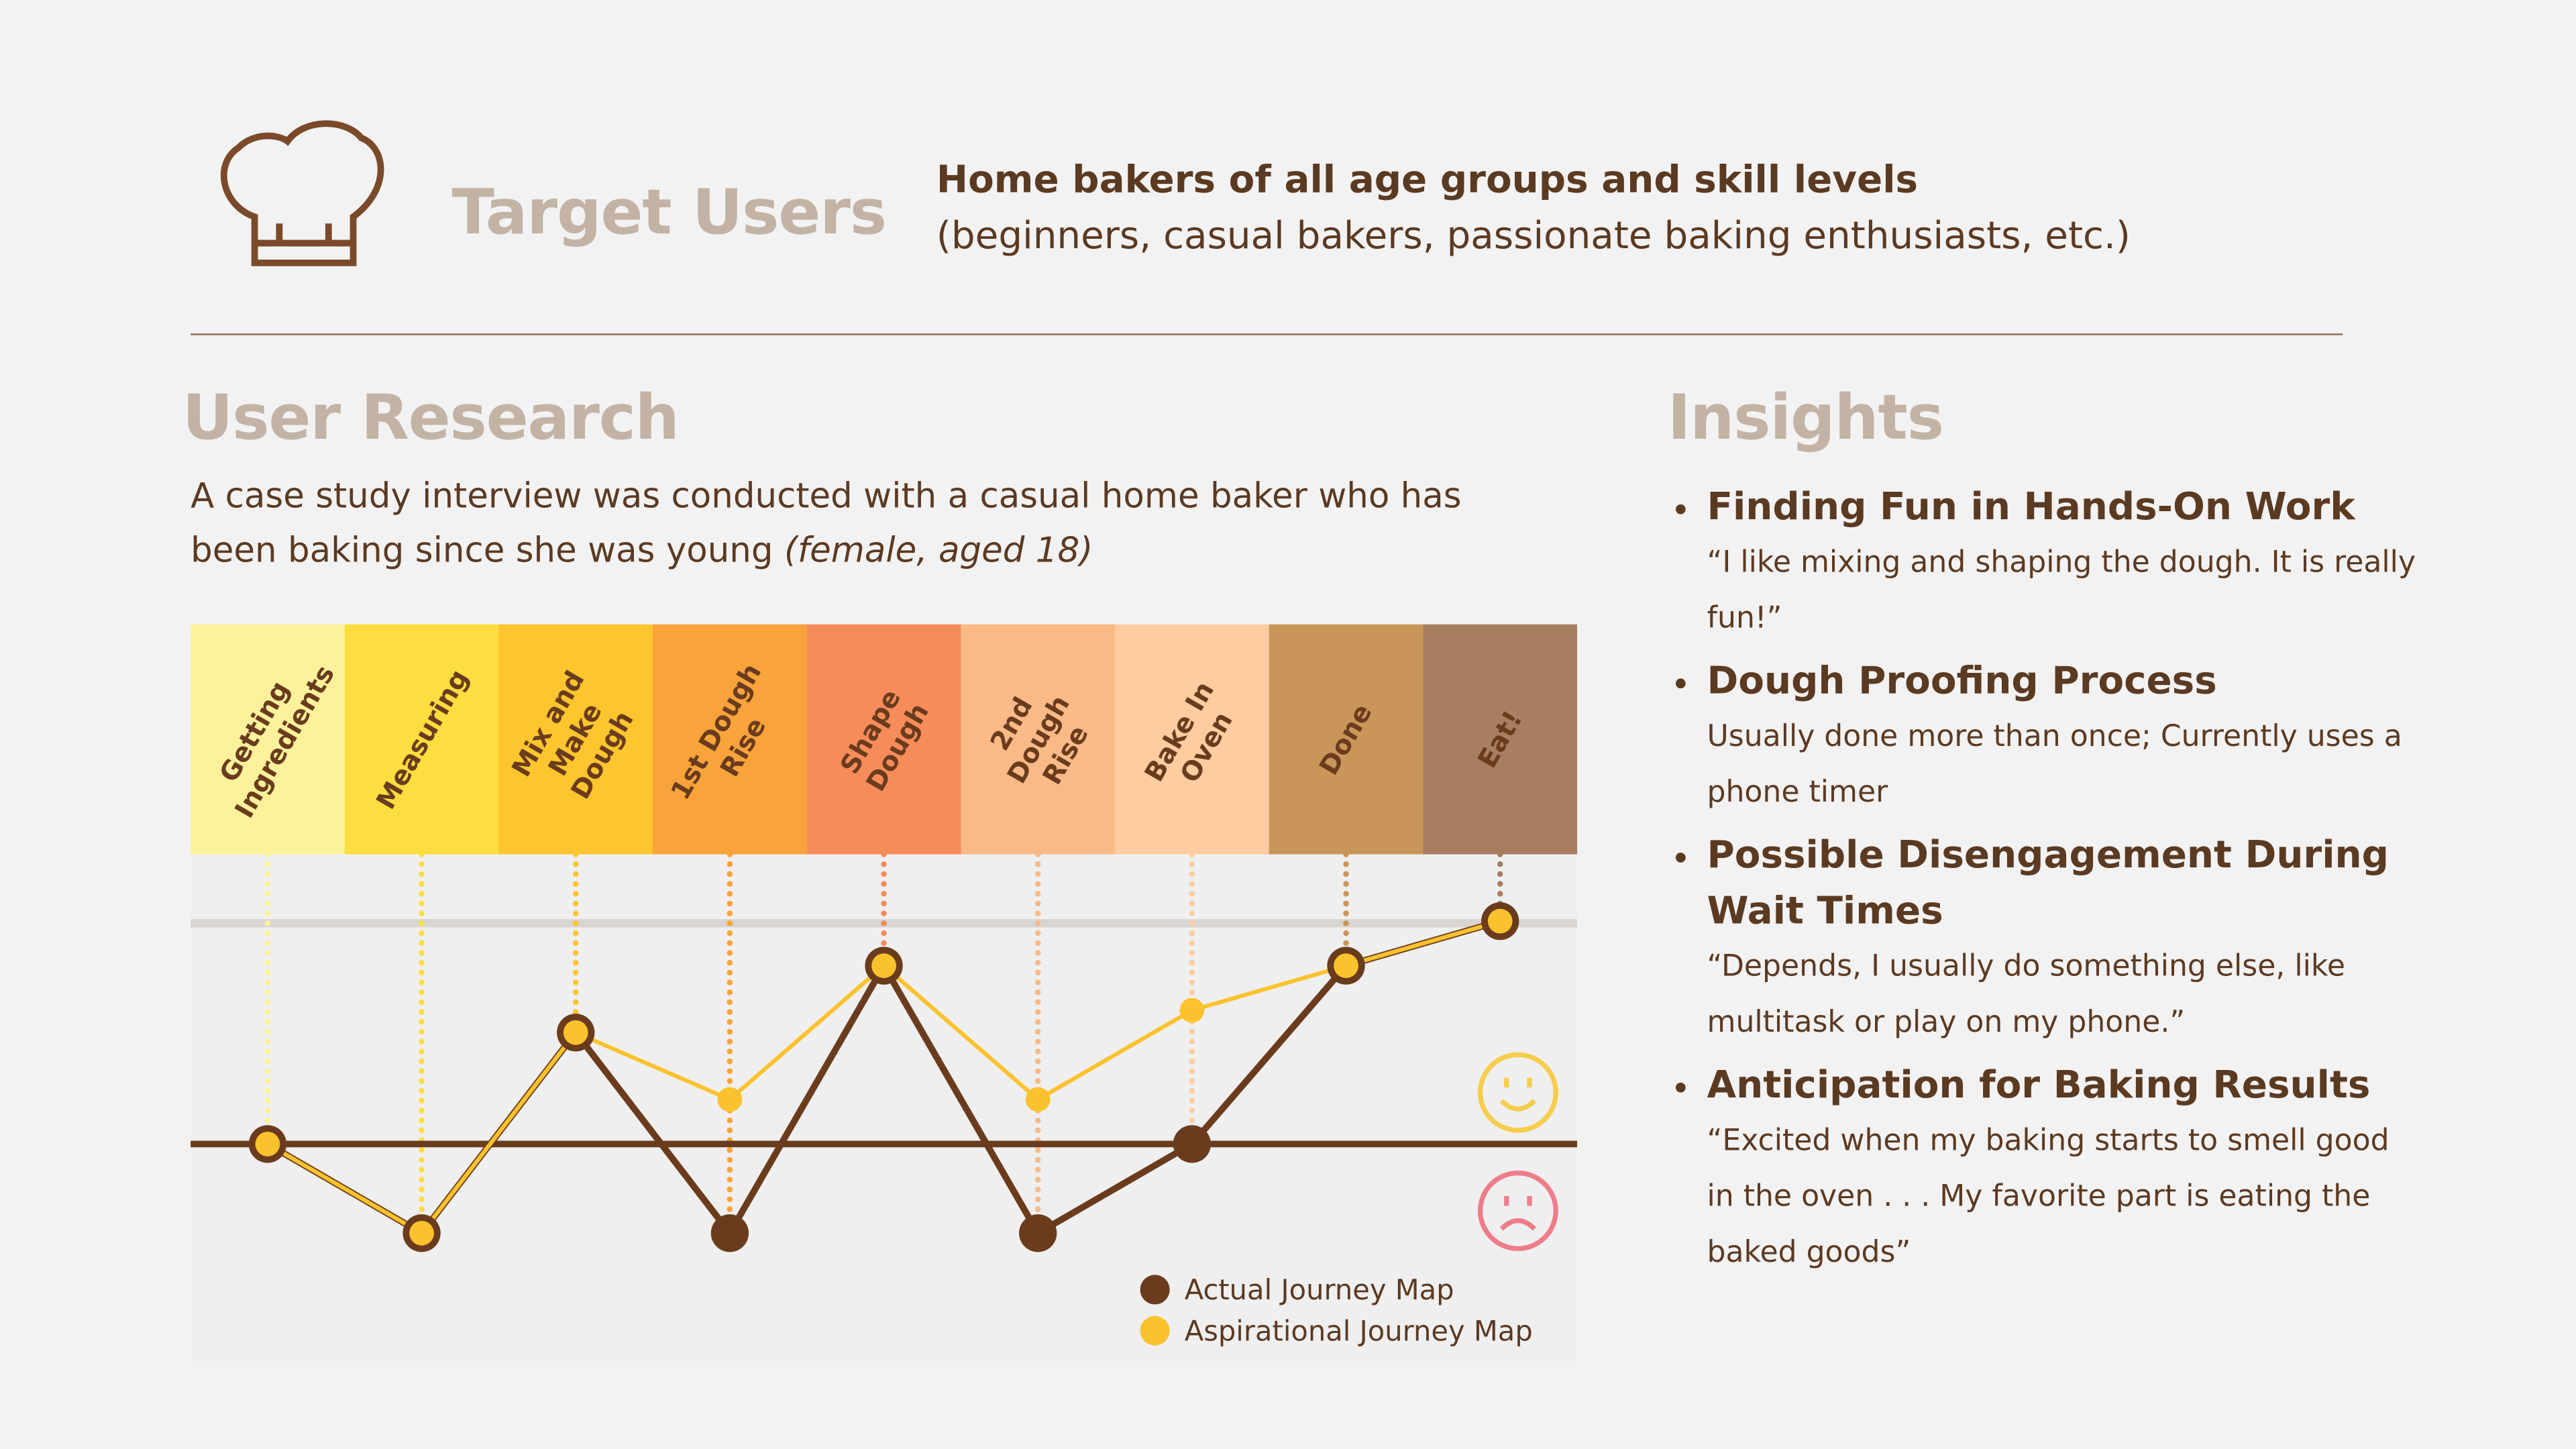 The width and height of the screenshot is (2576, 1449). I want to click on sad-face, so click(1517, 1210).